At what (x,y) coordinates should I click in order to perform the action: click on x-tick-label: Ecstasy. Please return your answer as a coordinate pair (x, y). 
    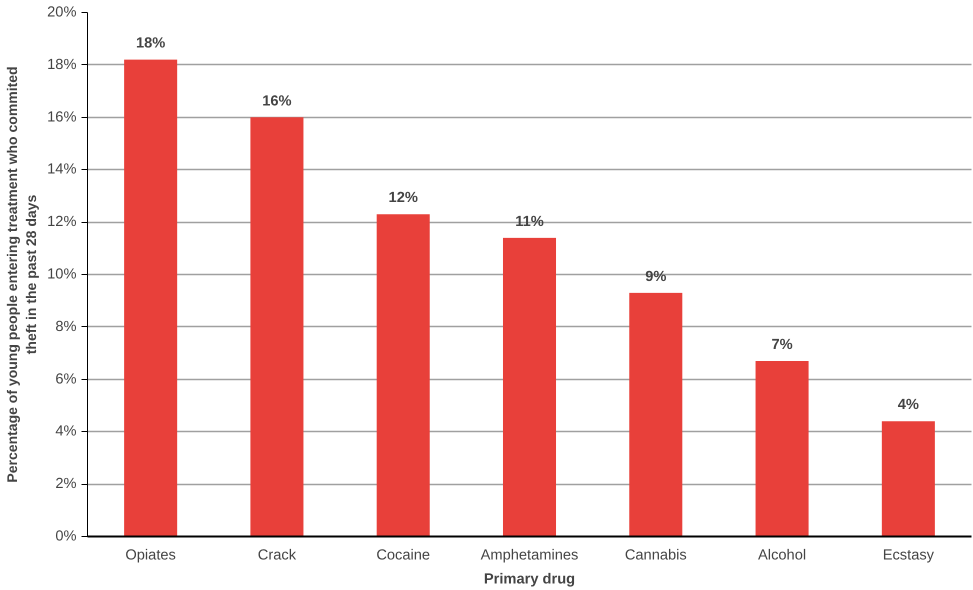
    Looking at the image, I should click on (908, 556).